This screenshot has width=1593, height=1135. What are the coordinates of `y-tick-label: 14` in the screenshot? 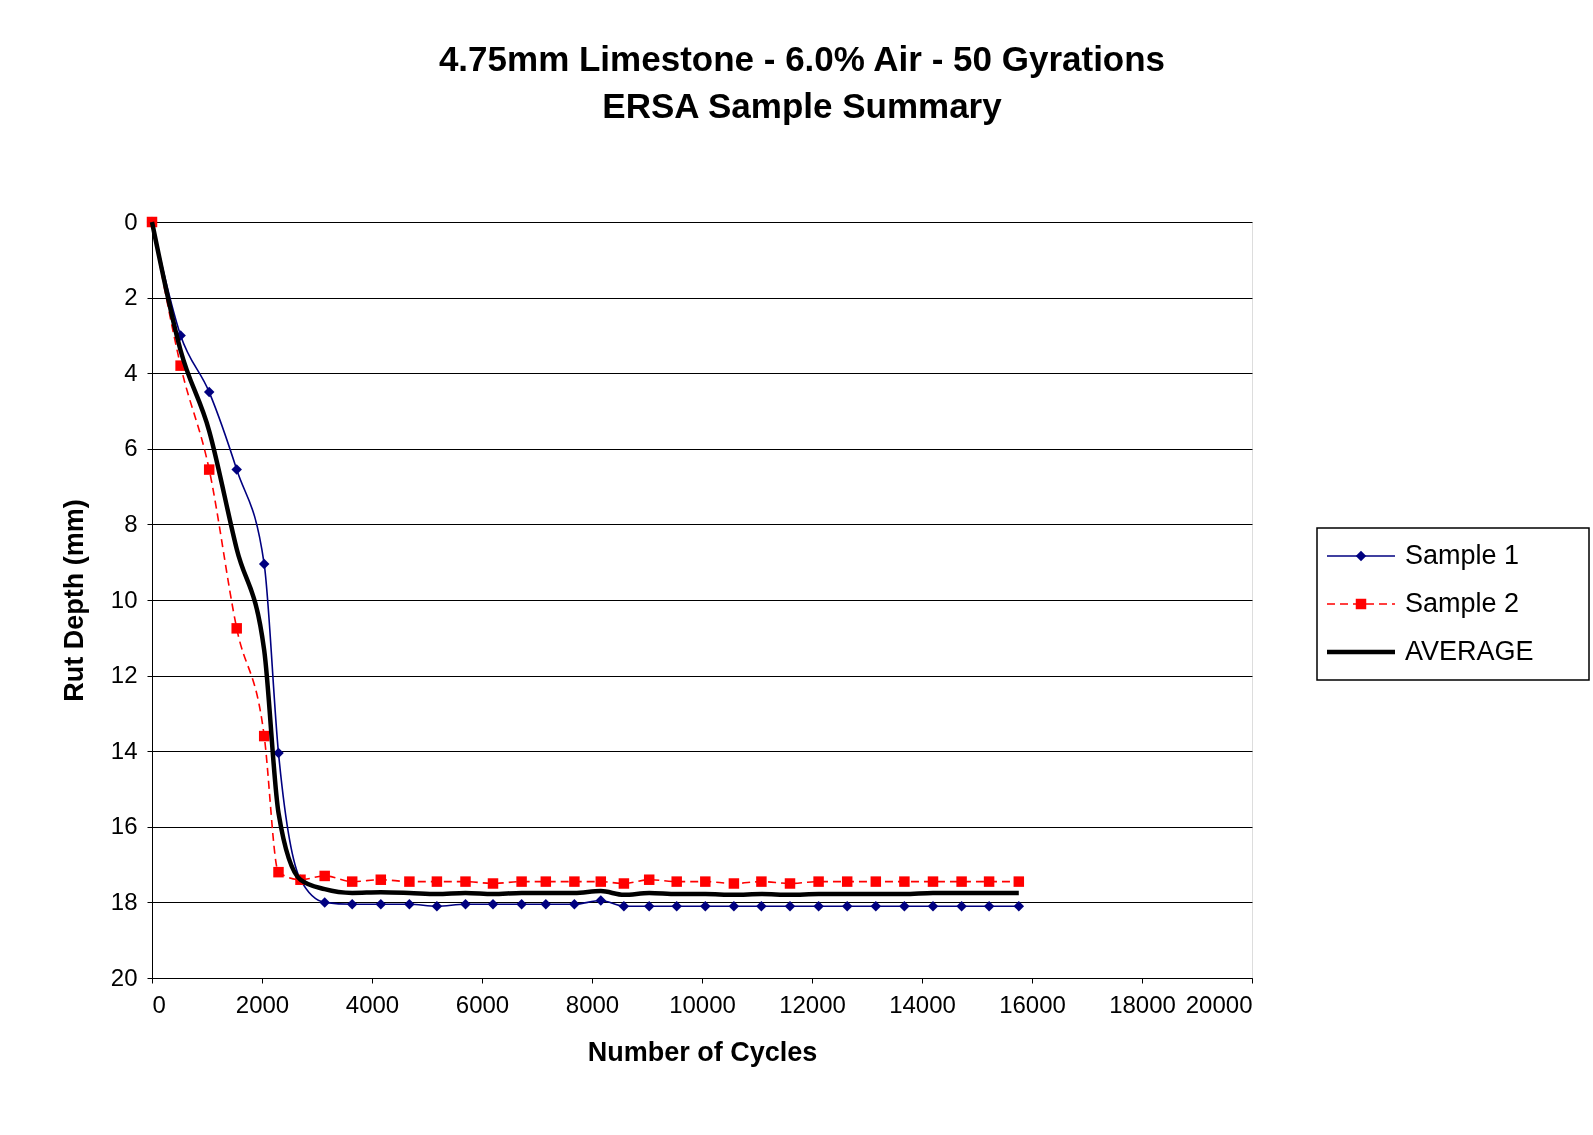 It's located at (124, 750).